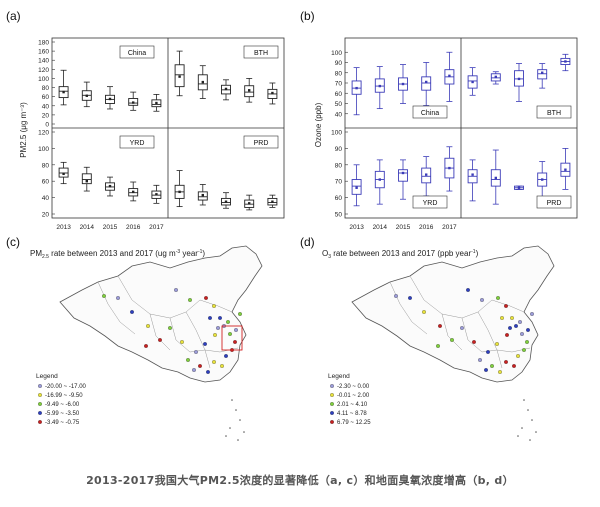 This screenshot has width=600, height=507. I want to click on panel-label-a: (a), so click(13, 16).